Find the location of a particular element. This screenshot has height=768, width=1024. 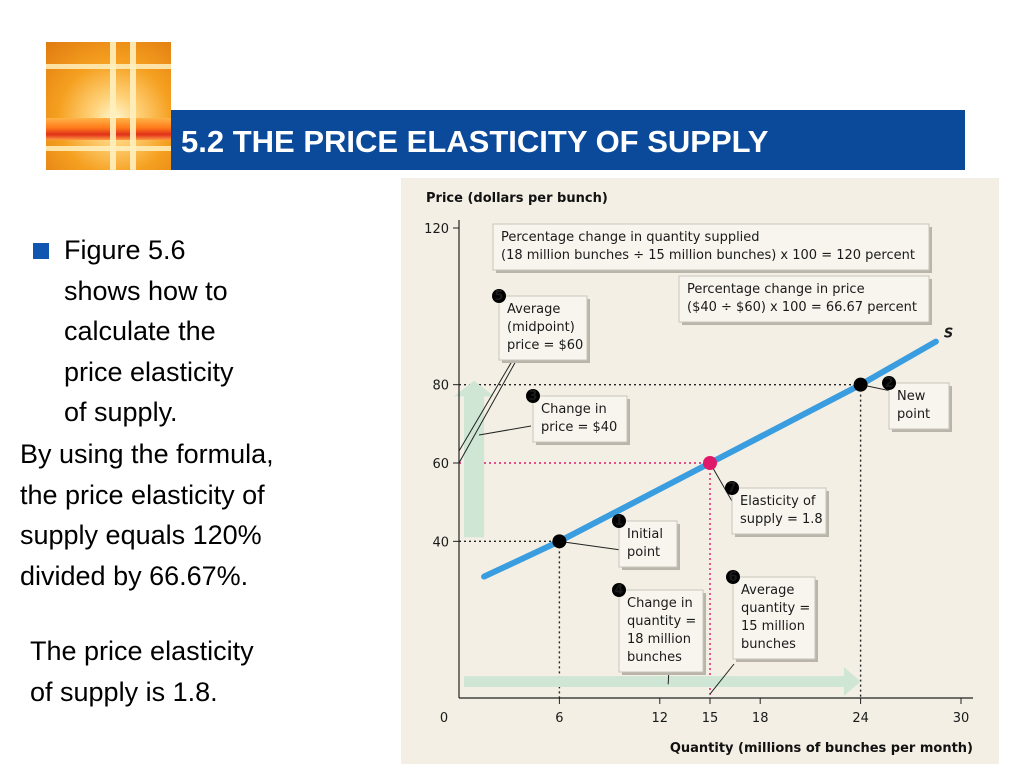

x-tick-label: 24 is located at coordinates (860, 718).